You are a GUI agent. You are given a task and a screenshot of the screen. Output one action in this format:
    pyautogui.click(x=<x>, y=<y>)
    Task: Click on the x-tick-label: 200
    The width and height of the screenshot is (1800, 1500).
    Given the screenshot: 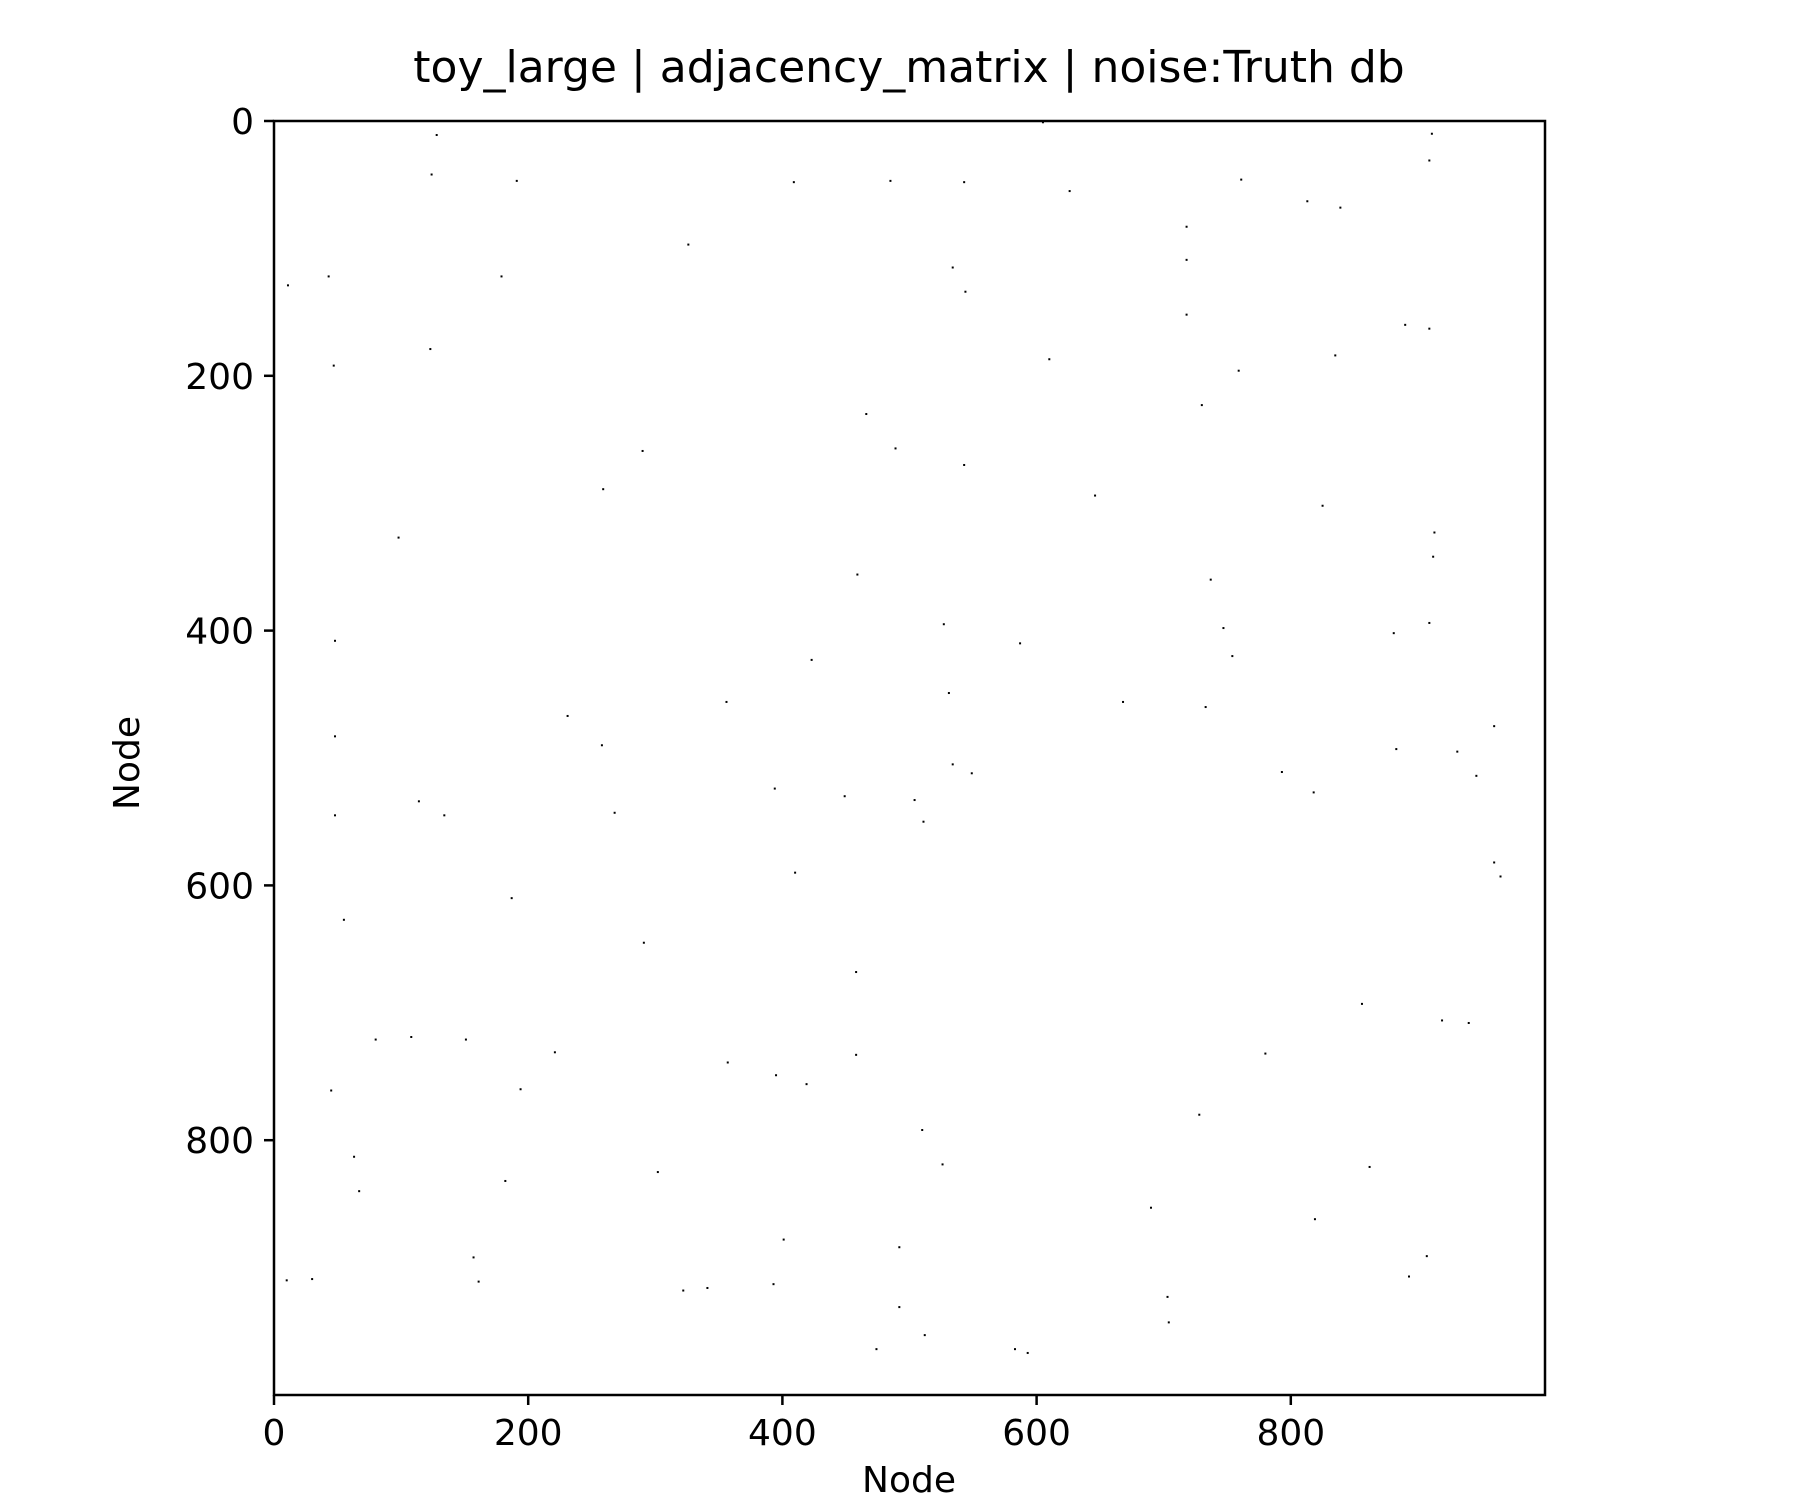 What is the action you would take?
    pyautogui.click(x=528, y=1433)
    